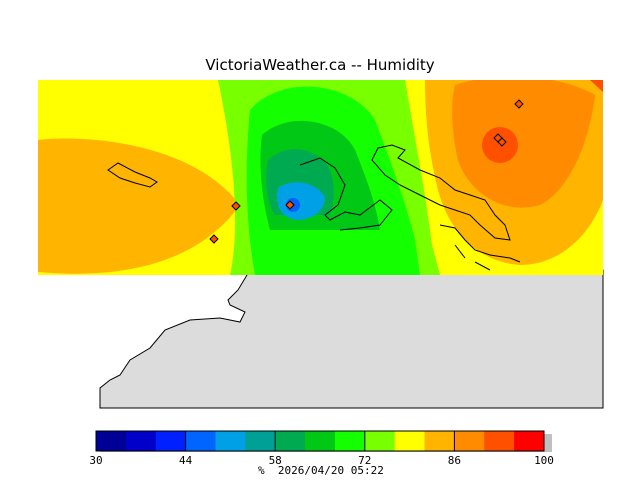  I want to click on page-title: VictoriaWeather.ca -- Humidity, so click(320, 65).